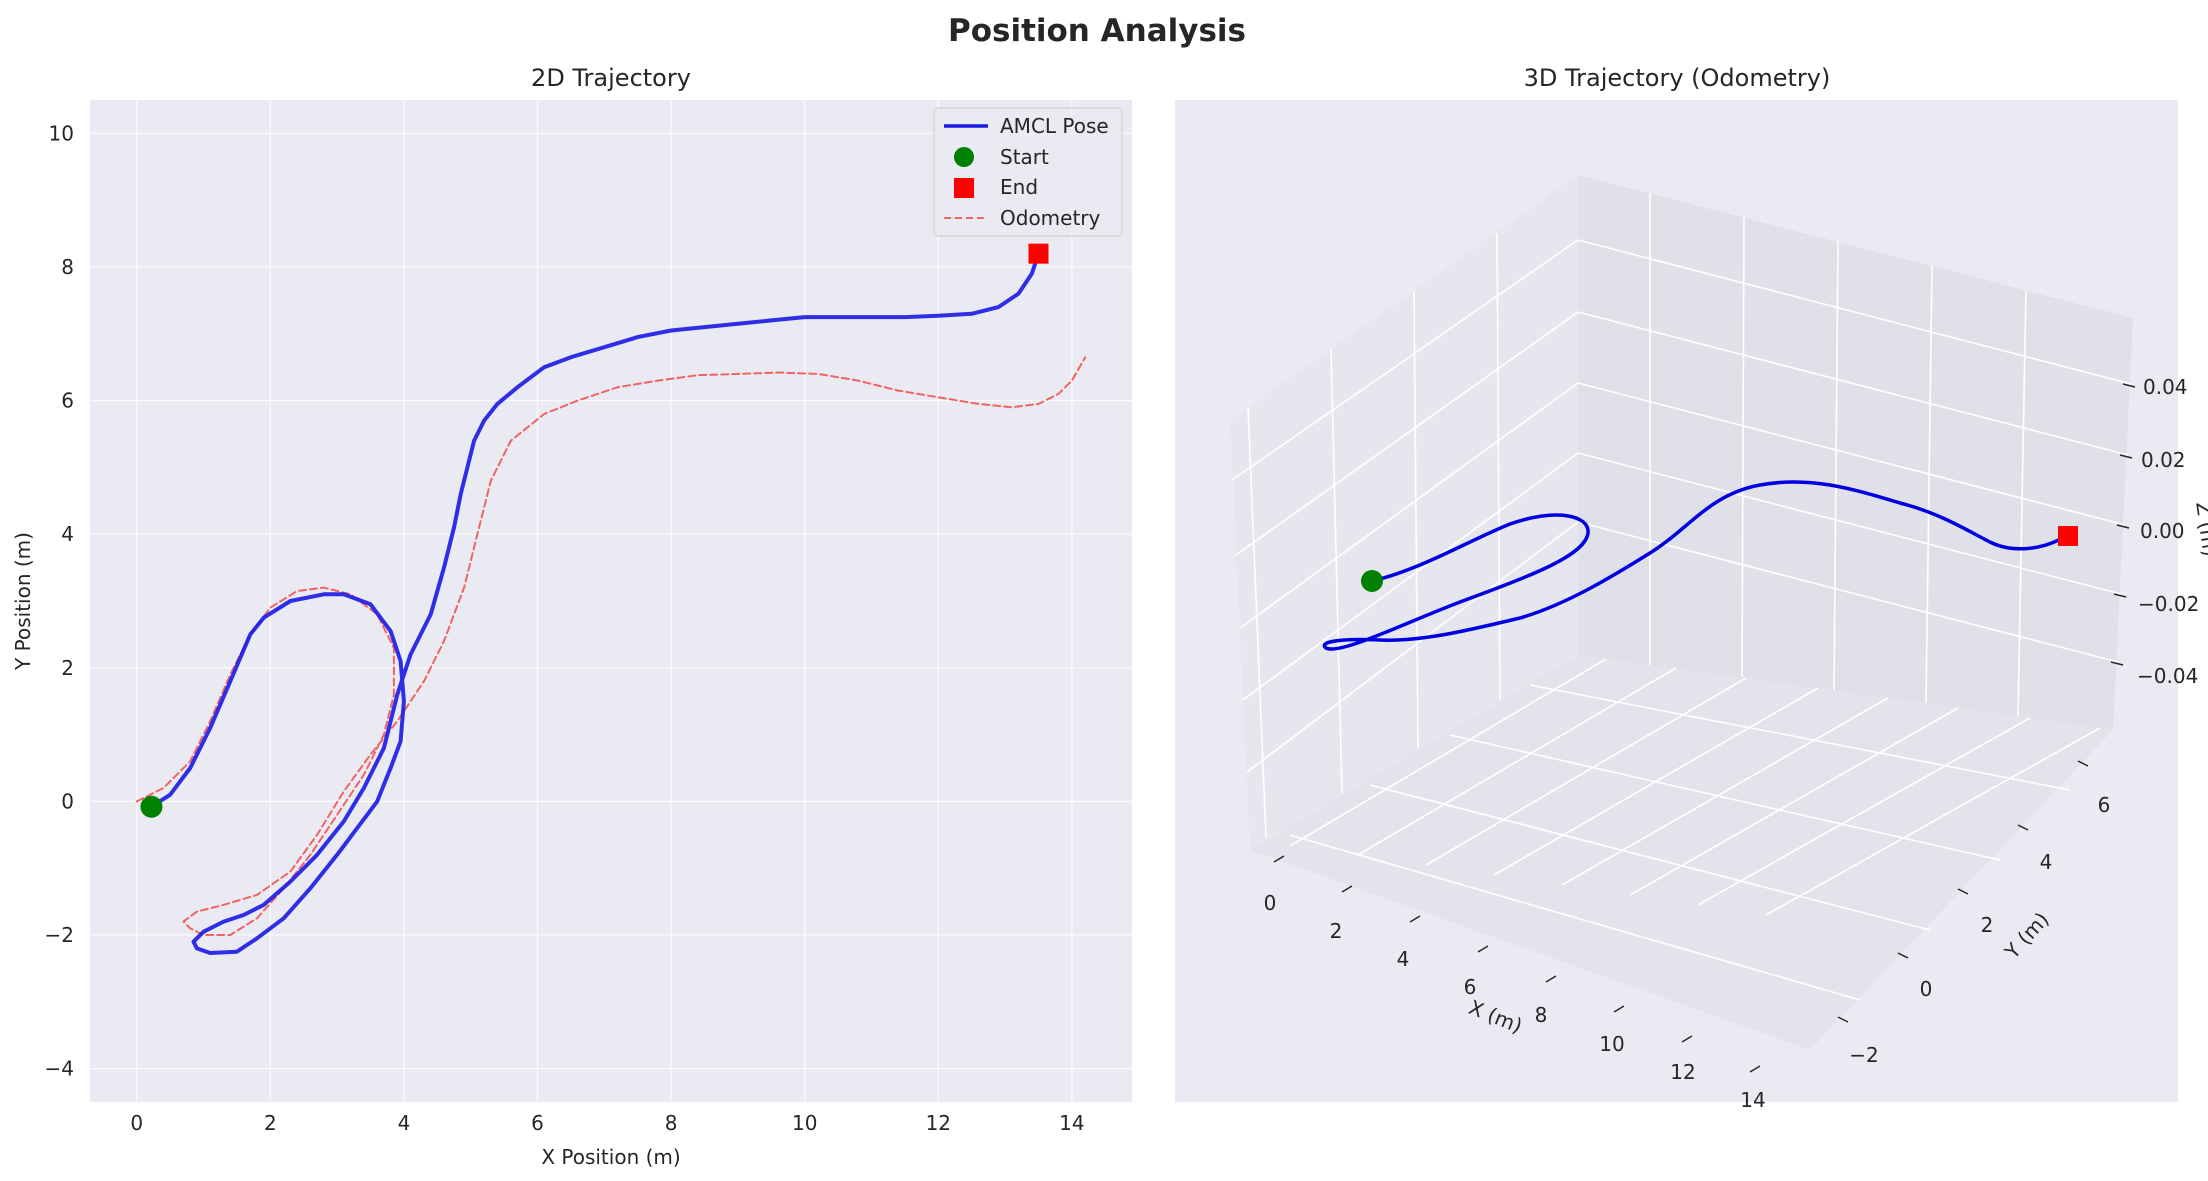 This screenshot has width=2208, height=1181. I want to click on z-tick-label-3d: 0.04, so click(2165, 387).